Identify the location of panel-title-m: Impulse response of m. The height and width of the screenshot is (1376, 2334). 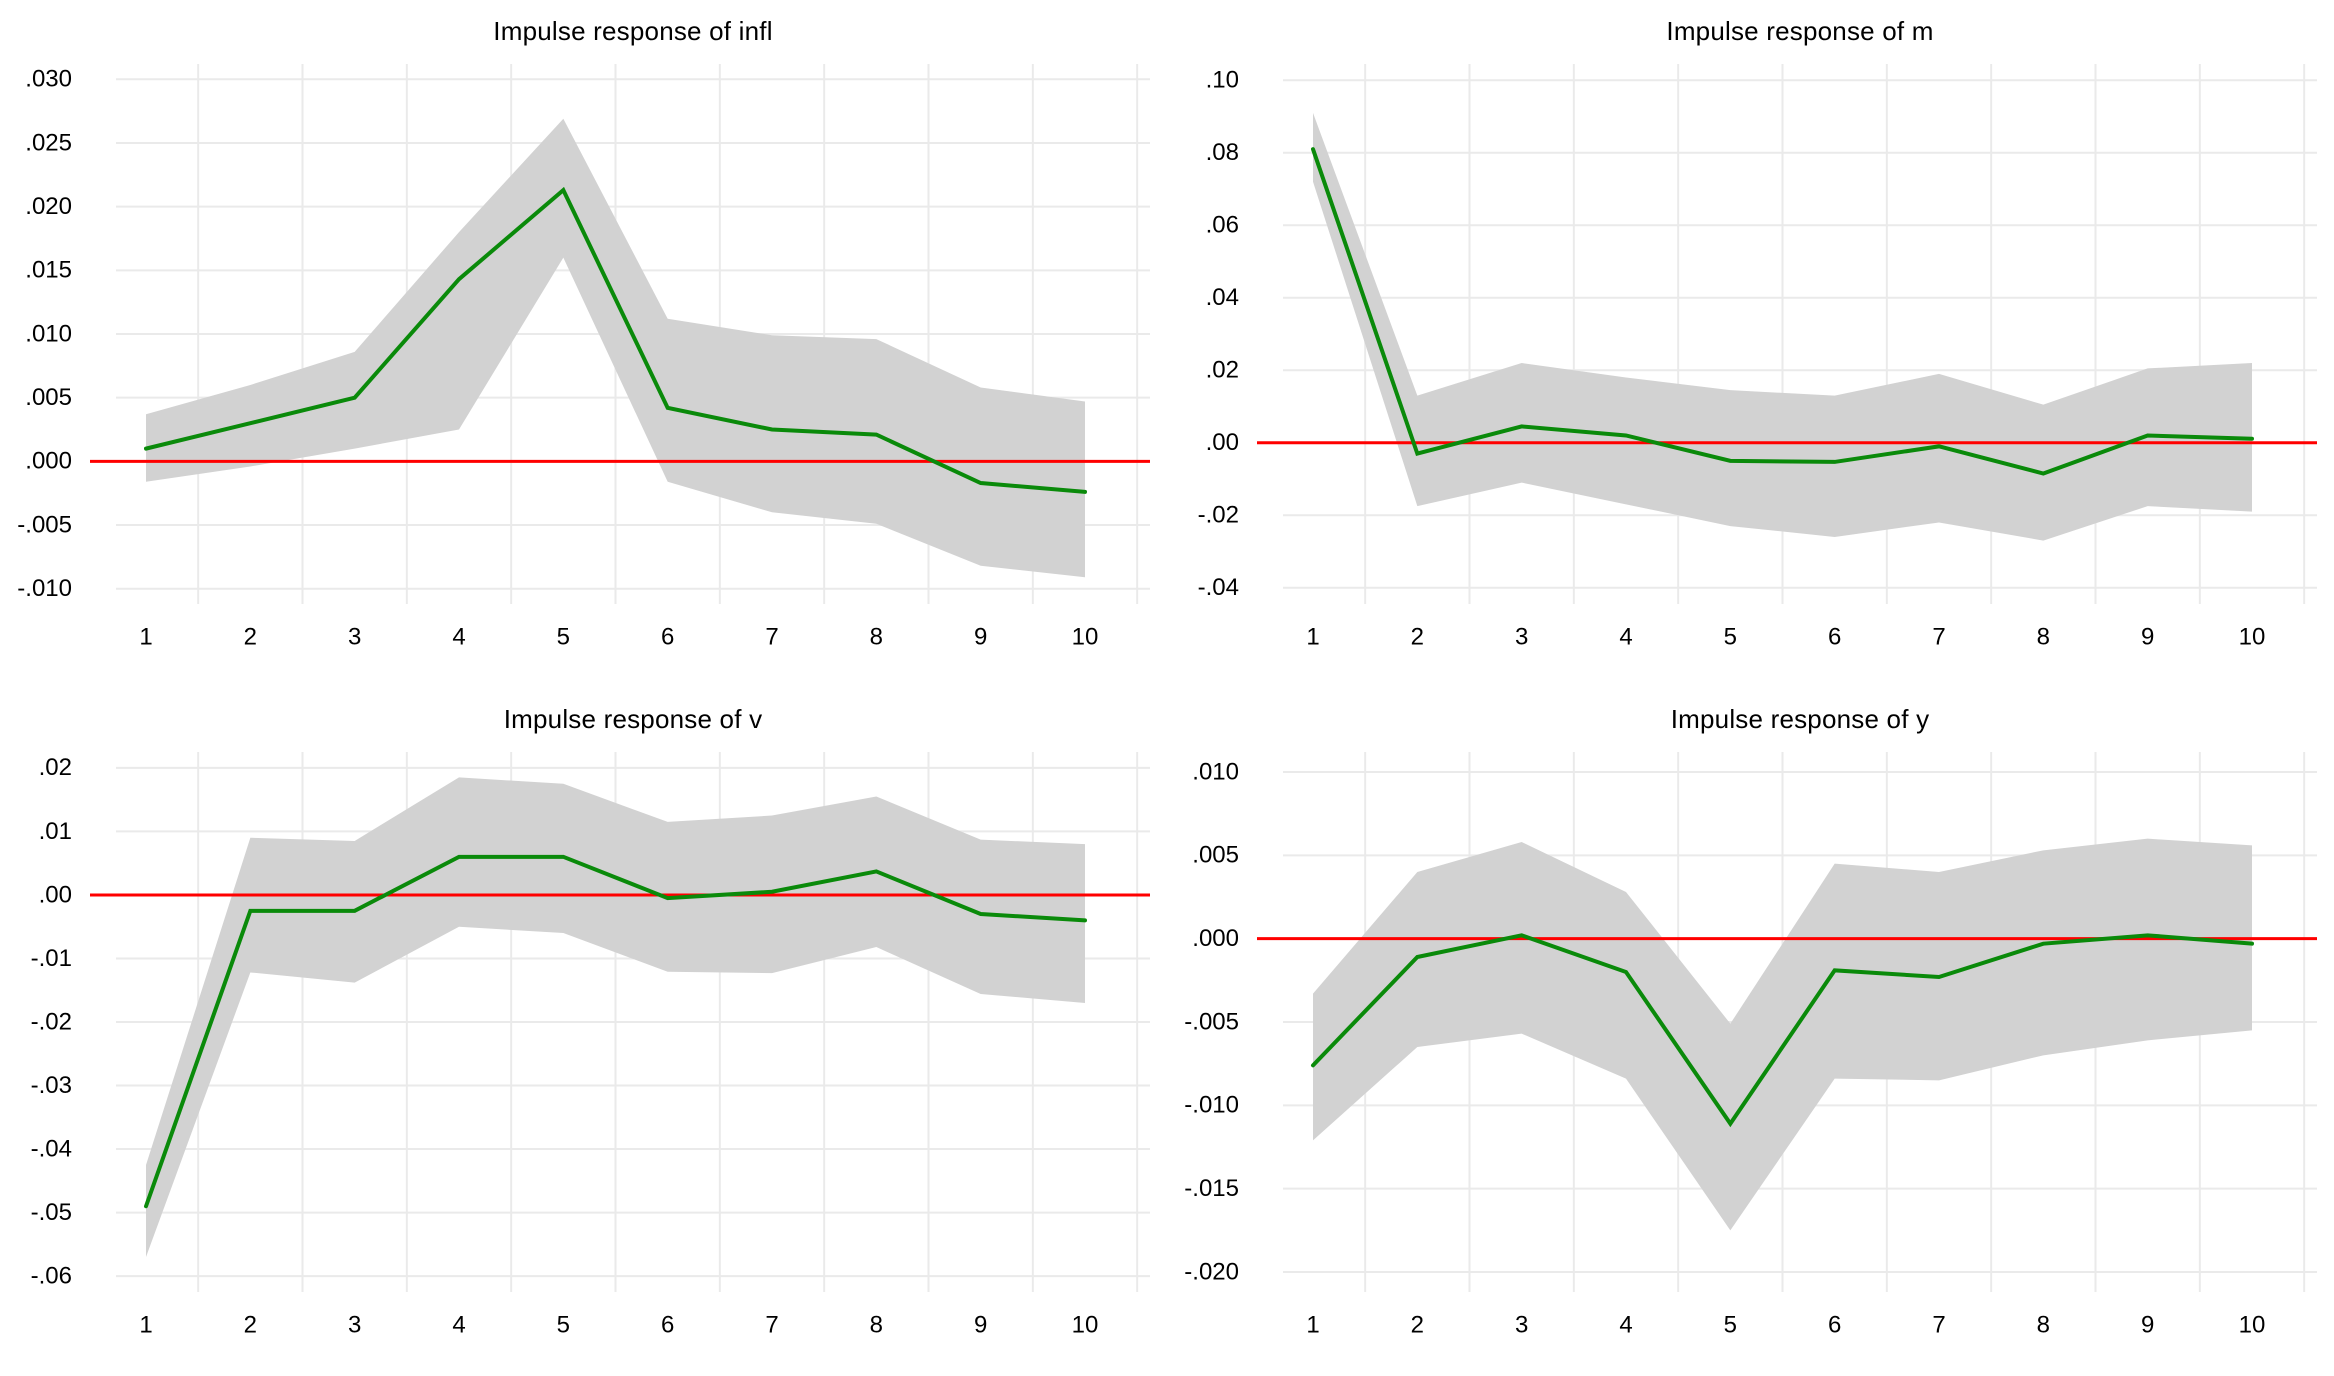
(1800, 31).